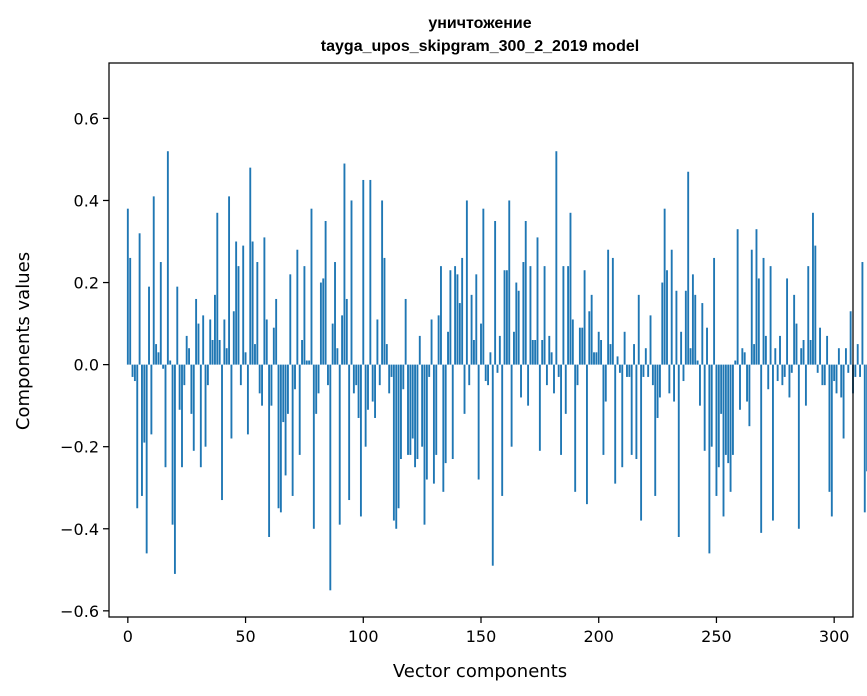  What do you see at coordinates (834, 636) in the screenshot?
I see `x-tick-label: 300` at bounding box center [834, 636].